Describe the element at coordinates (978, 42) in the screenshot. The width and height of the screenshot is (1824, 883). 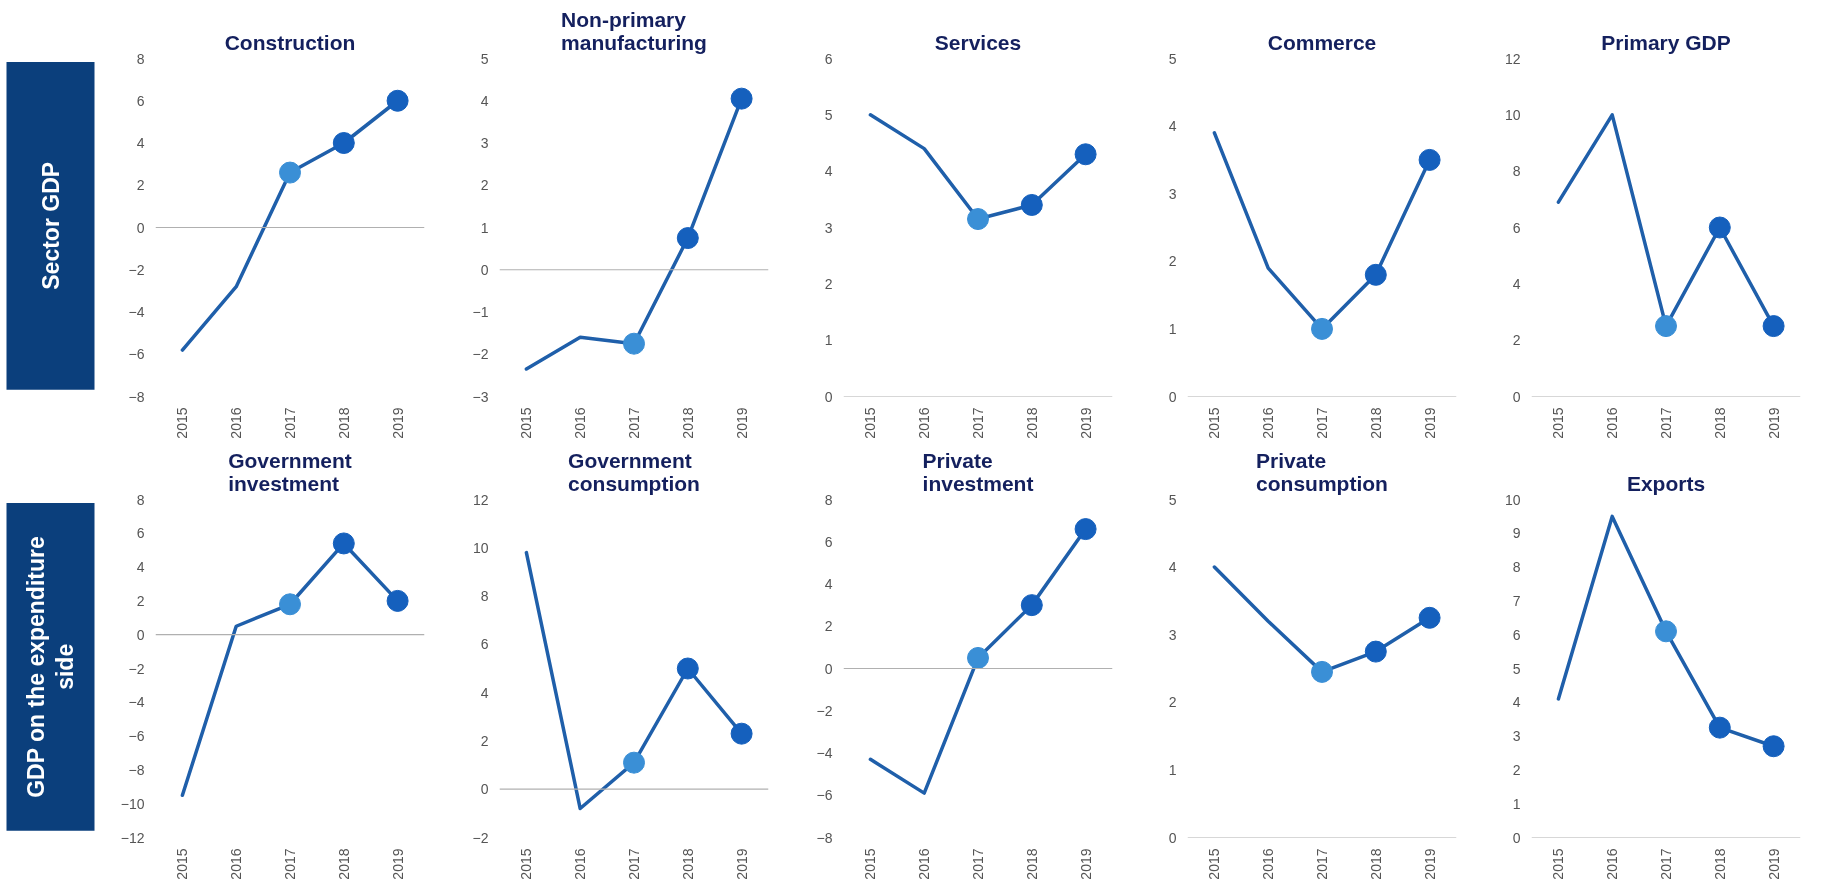
I see `chart-title: Services` at that location.